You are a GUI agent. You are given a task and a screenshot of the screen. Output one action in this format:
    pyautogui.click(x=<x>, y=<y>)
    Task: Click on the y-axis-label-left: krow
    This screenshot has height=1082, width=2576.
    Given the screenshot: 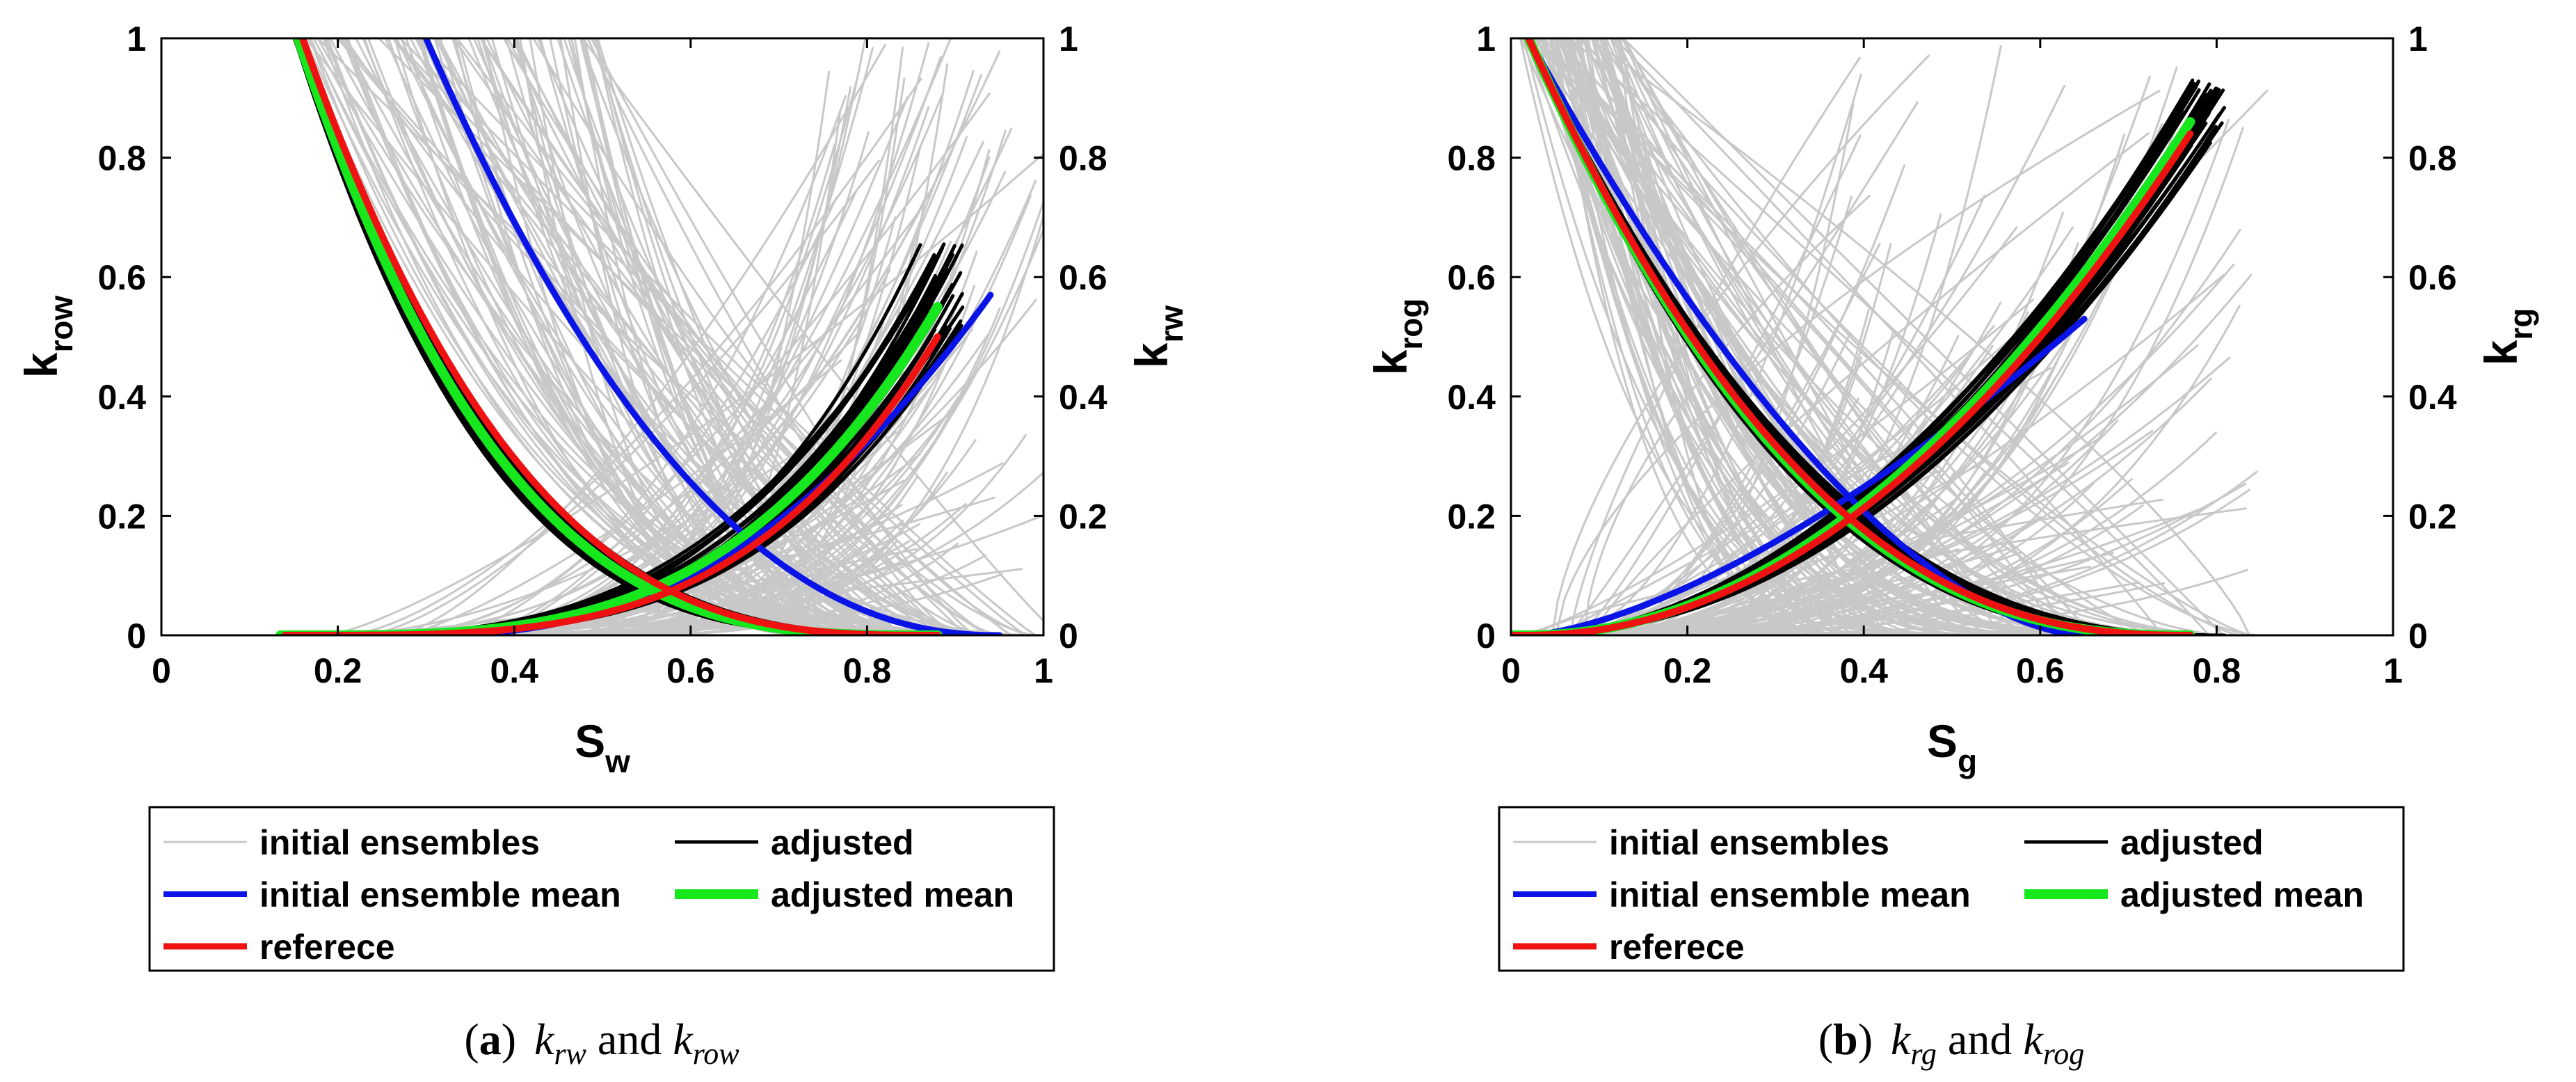 What is the action you would take?
    pyautogui.click(x=47, y=337)
    